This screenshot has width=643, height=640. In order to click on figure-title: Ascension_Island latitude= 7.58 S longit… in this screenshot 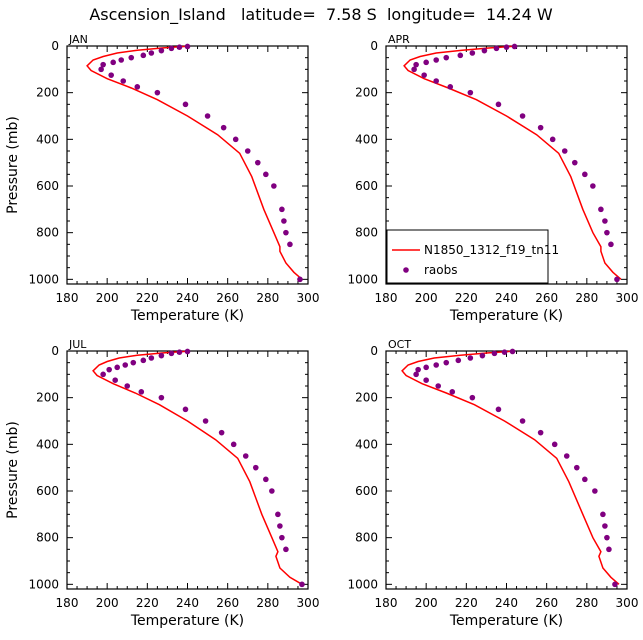, I will do `click(320, 15)`.